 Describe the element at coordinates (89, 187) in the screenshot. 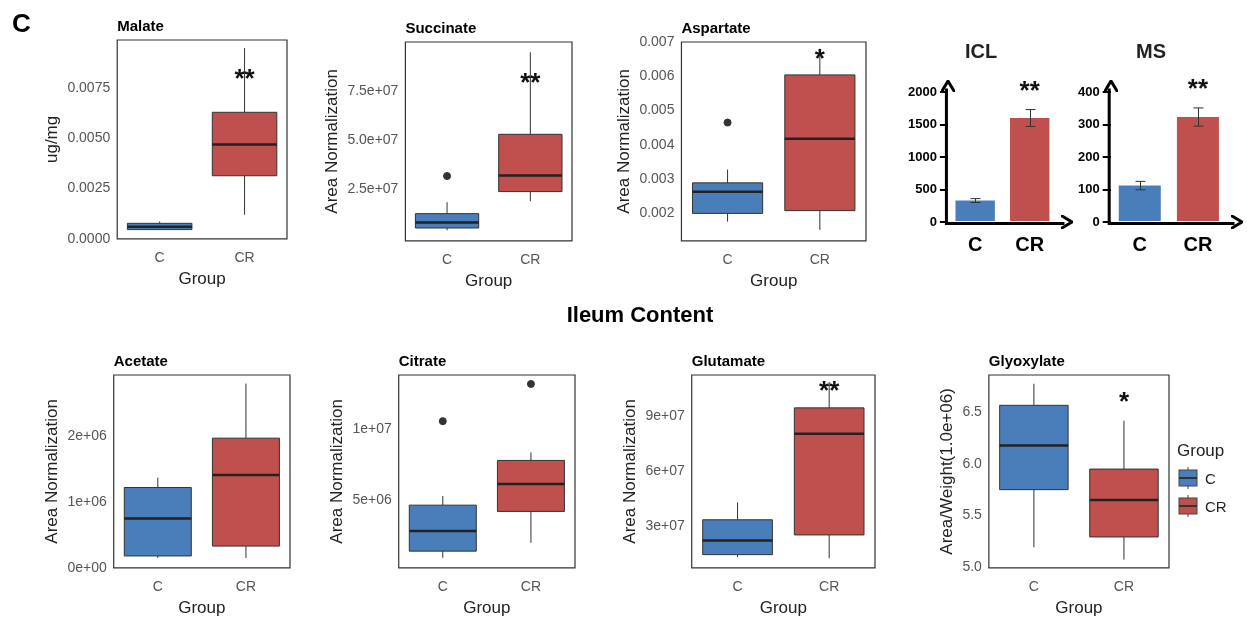

I see `y-tick-label: 0.0025` at that location.